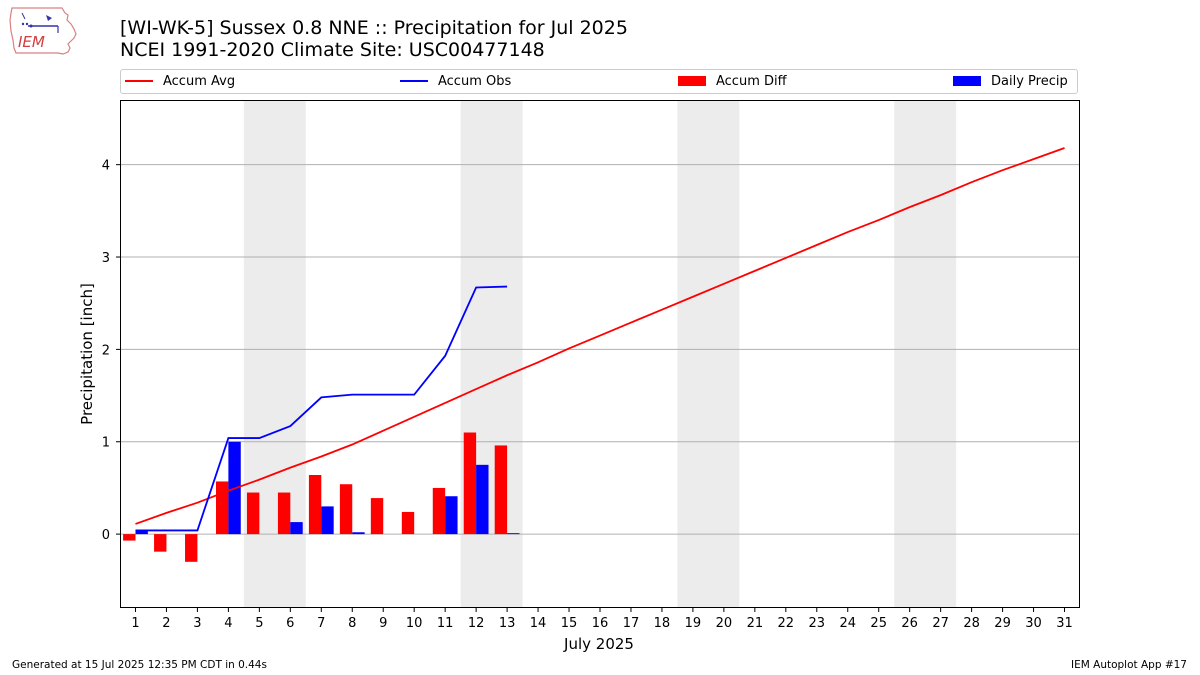 The height and width of the screenshot is (675, 1200). I want to click on y-tick-label: 2, so click(106, 350).